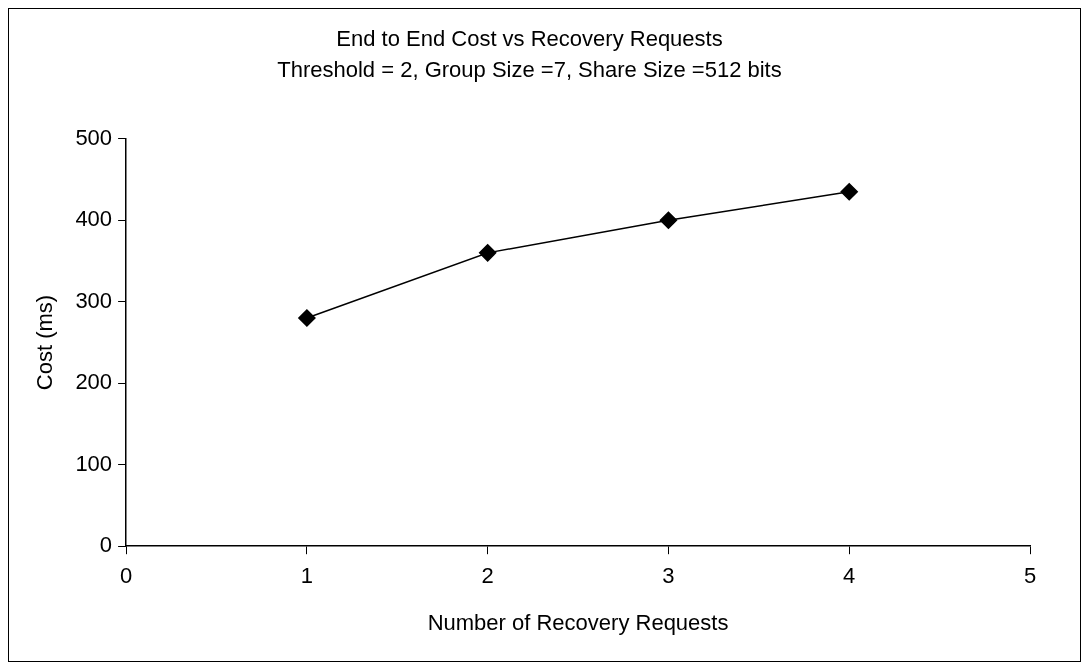 This screenshot has height=670, width=1089. Describe the element at coordinates (106, 545) in the screenshot. I see `y-tick-label: 0` at that location.